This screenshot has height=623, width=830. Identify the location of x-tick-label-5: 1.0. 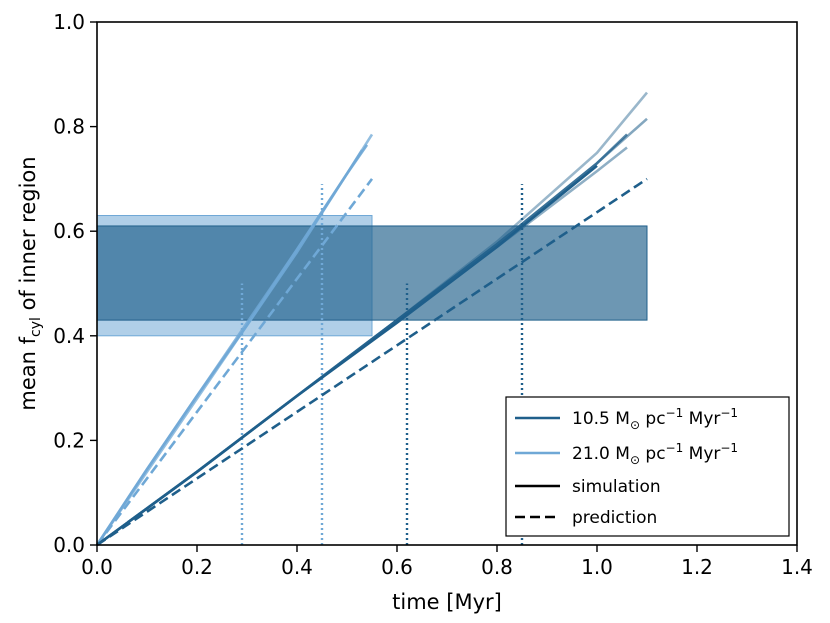
(597, 567).